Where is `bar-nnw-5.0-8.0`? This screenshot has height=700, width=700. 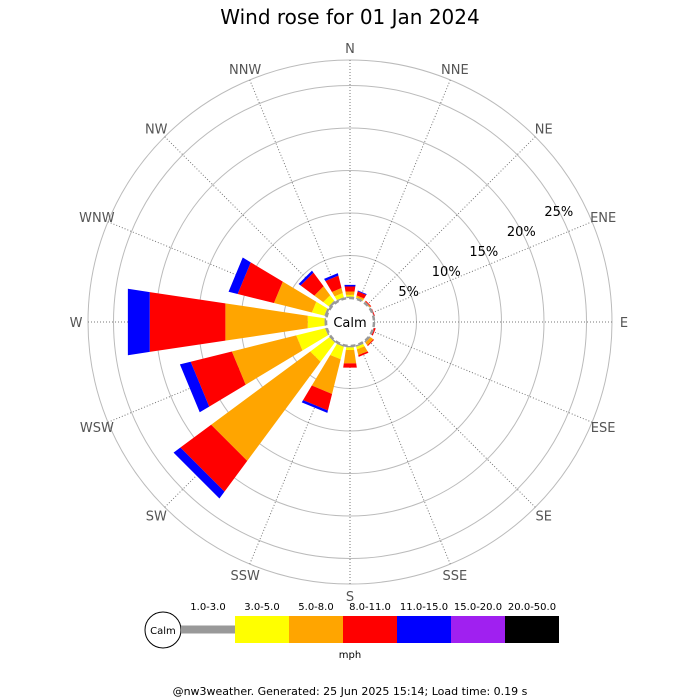
bar-nnw-5.0-8.0 is located at coordinates (337, 292).